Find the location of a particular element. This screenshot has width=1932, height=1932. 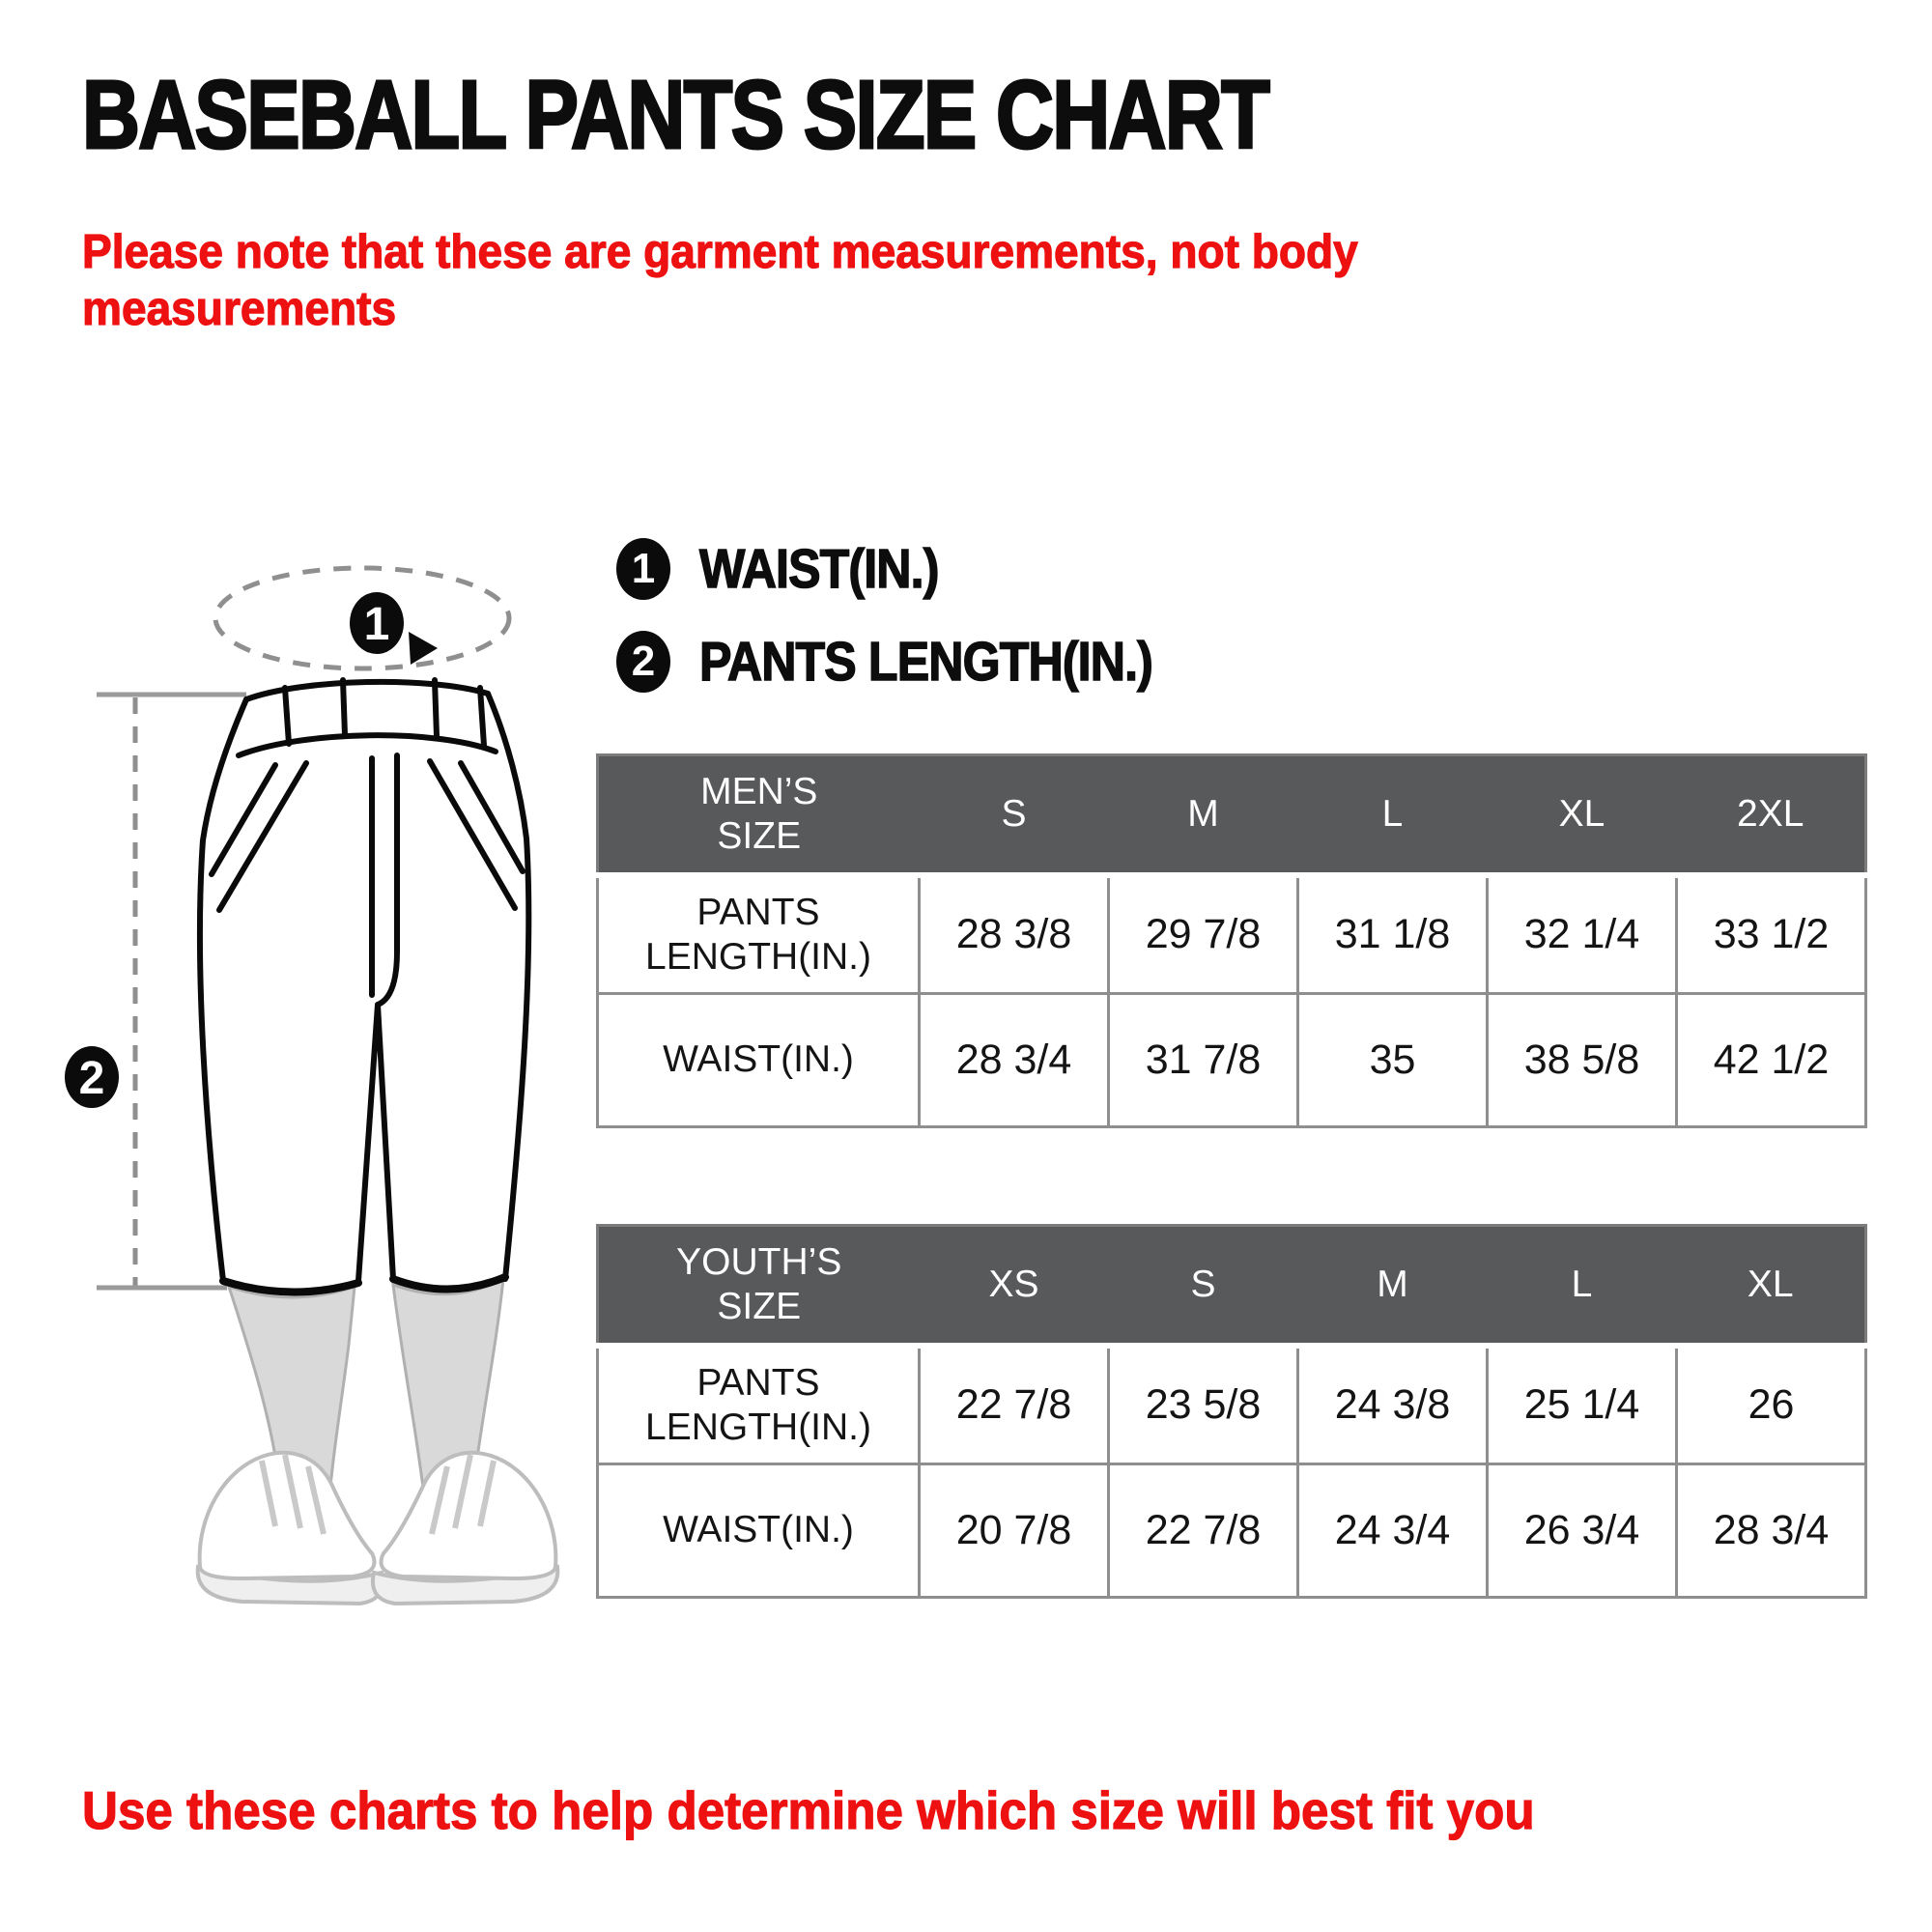

mens-size-2xl: 2XL is located at coordinates (1771, 816).